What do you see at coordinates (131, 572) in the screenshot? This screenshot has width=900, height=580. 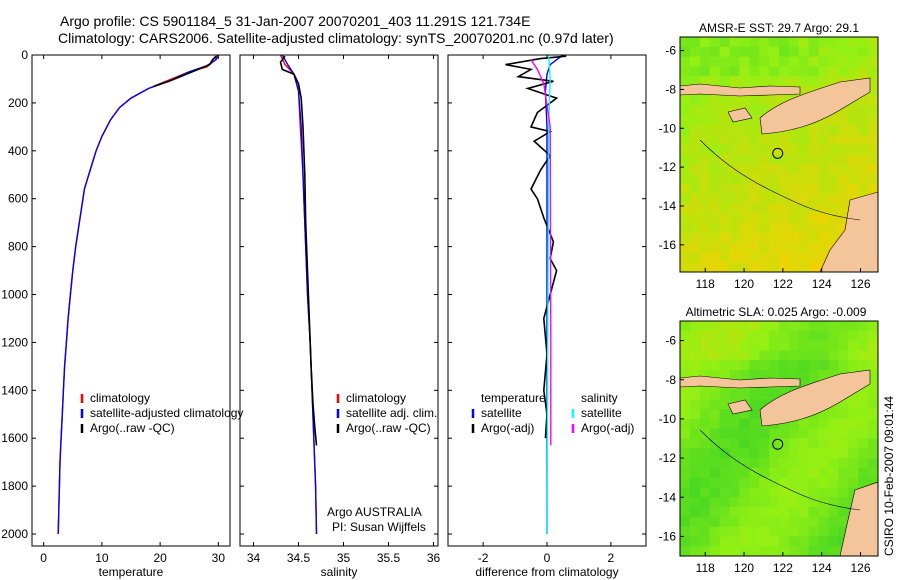 I see `x-axis-label: temperature` at bounding box center [131, 572].